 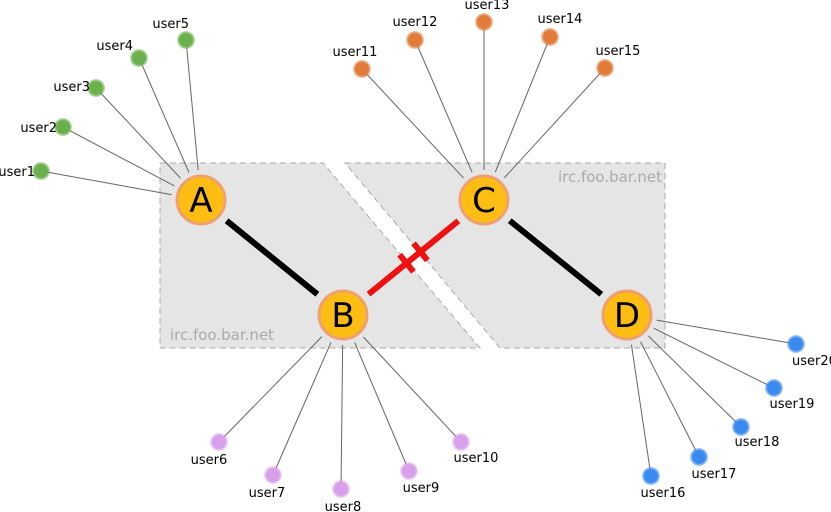 I want to click on user-node-user14, so click(x=550, y=37).